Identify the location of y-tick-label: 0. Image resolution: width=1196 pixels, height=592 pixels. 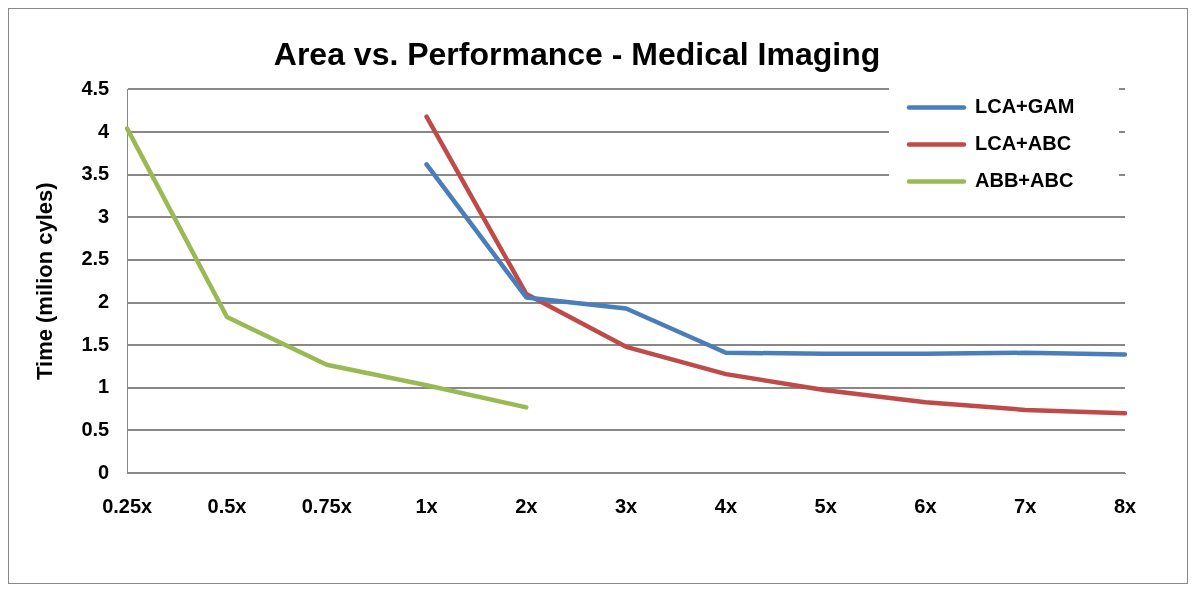
(104, 471).